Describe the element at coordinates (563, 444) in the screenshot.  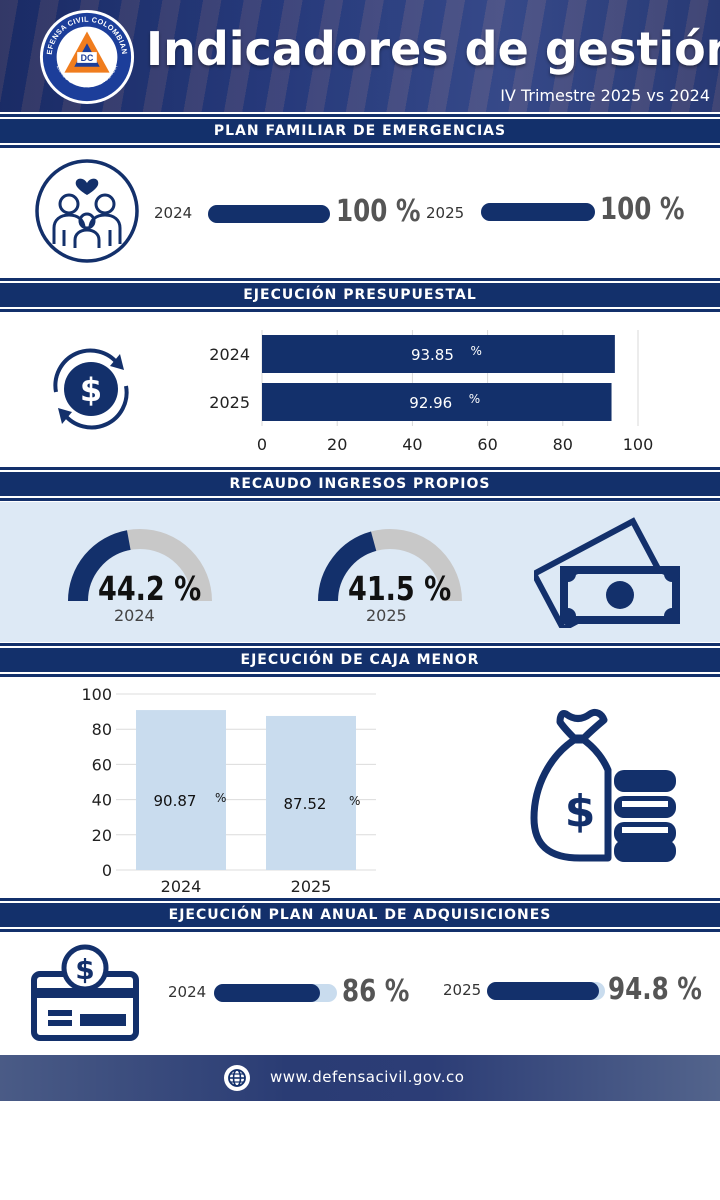
I see `budget-x-tick-4: 80` at that location.